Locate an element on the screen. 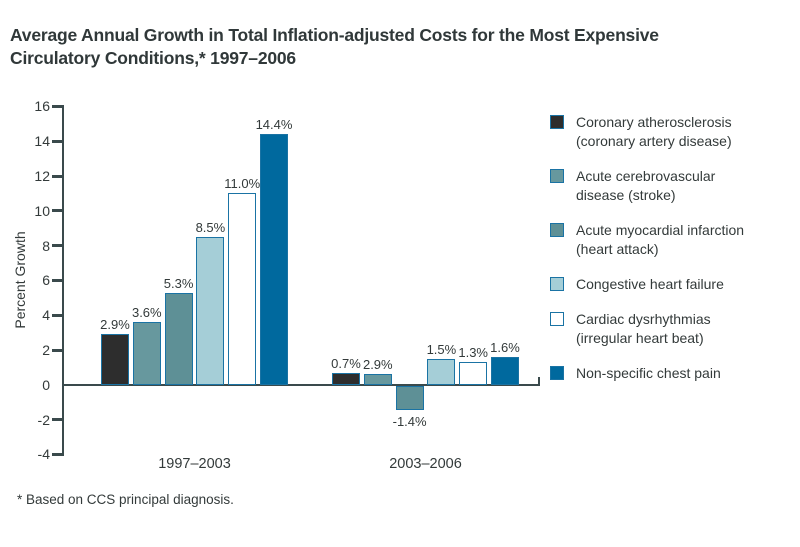 The image size is (800, 547). legend-item-4: Congestive heart failure is located at coordinates (647, 284).